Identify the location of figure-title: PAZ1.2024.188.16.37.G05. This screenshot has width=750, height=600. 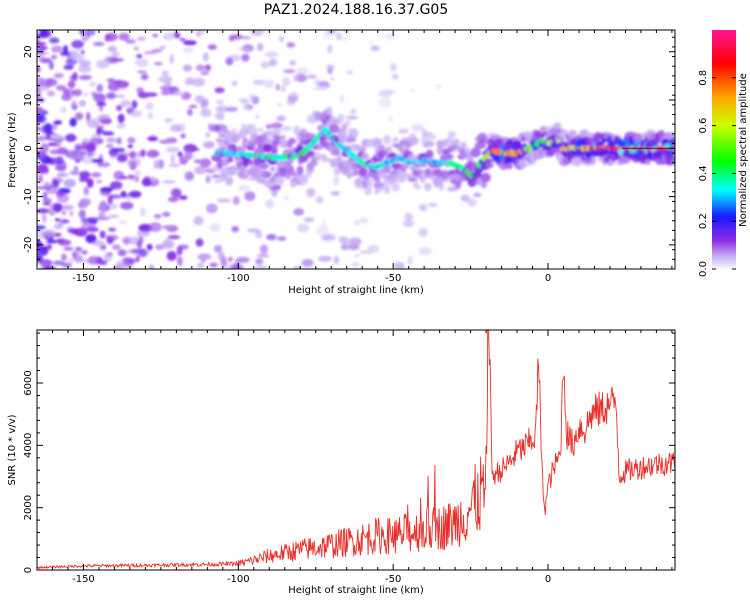
(356, 10).